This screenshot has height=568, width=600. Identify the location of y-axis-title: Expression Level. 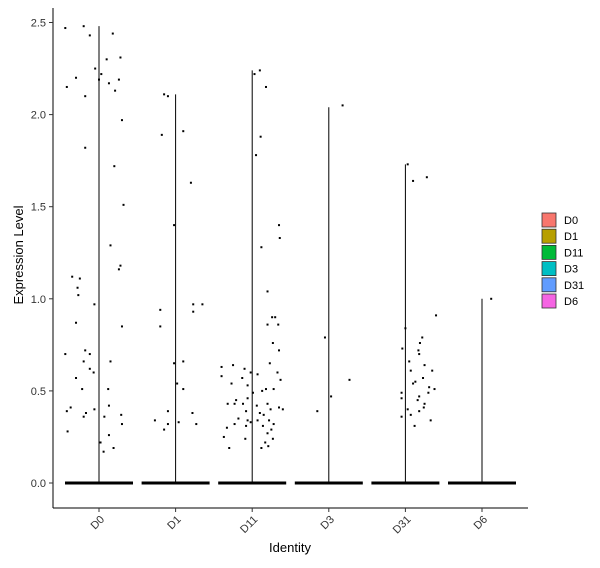
(18, 254).